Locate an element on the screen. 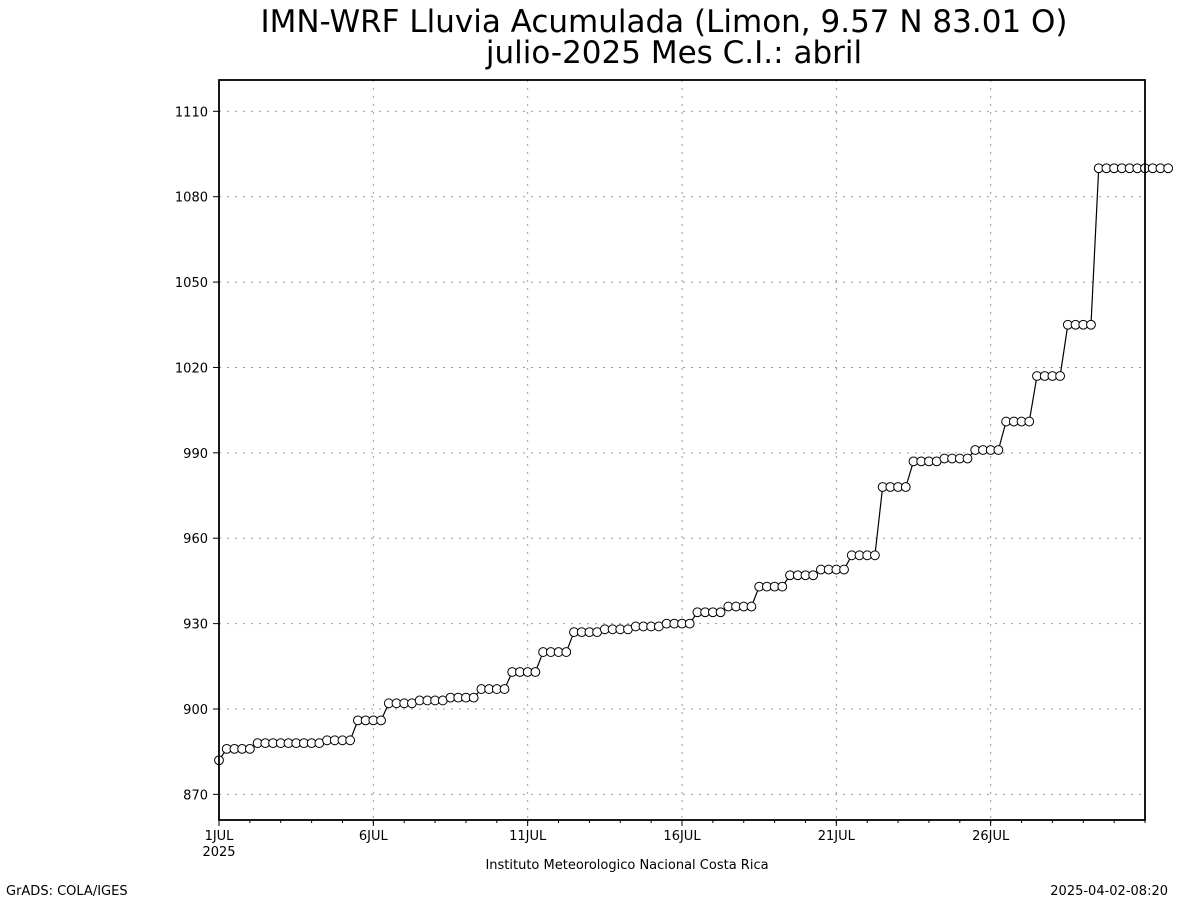 This screenshot has height=905, width=1200. x-tick-label: 21JUL is located at coordinates (837, 836).